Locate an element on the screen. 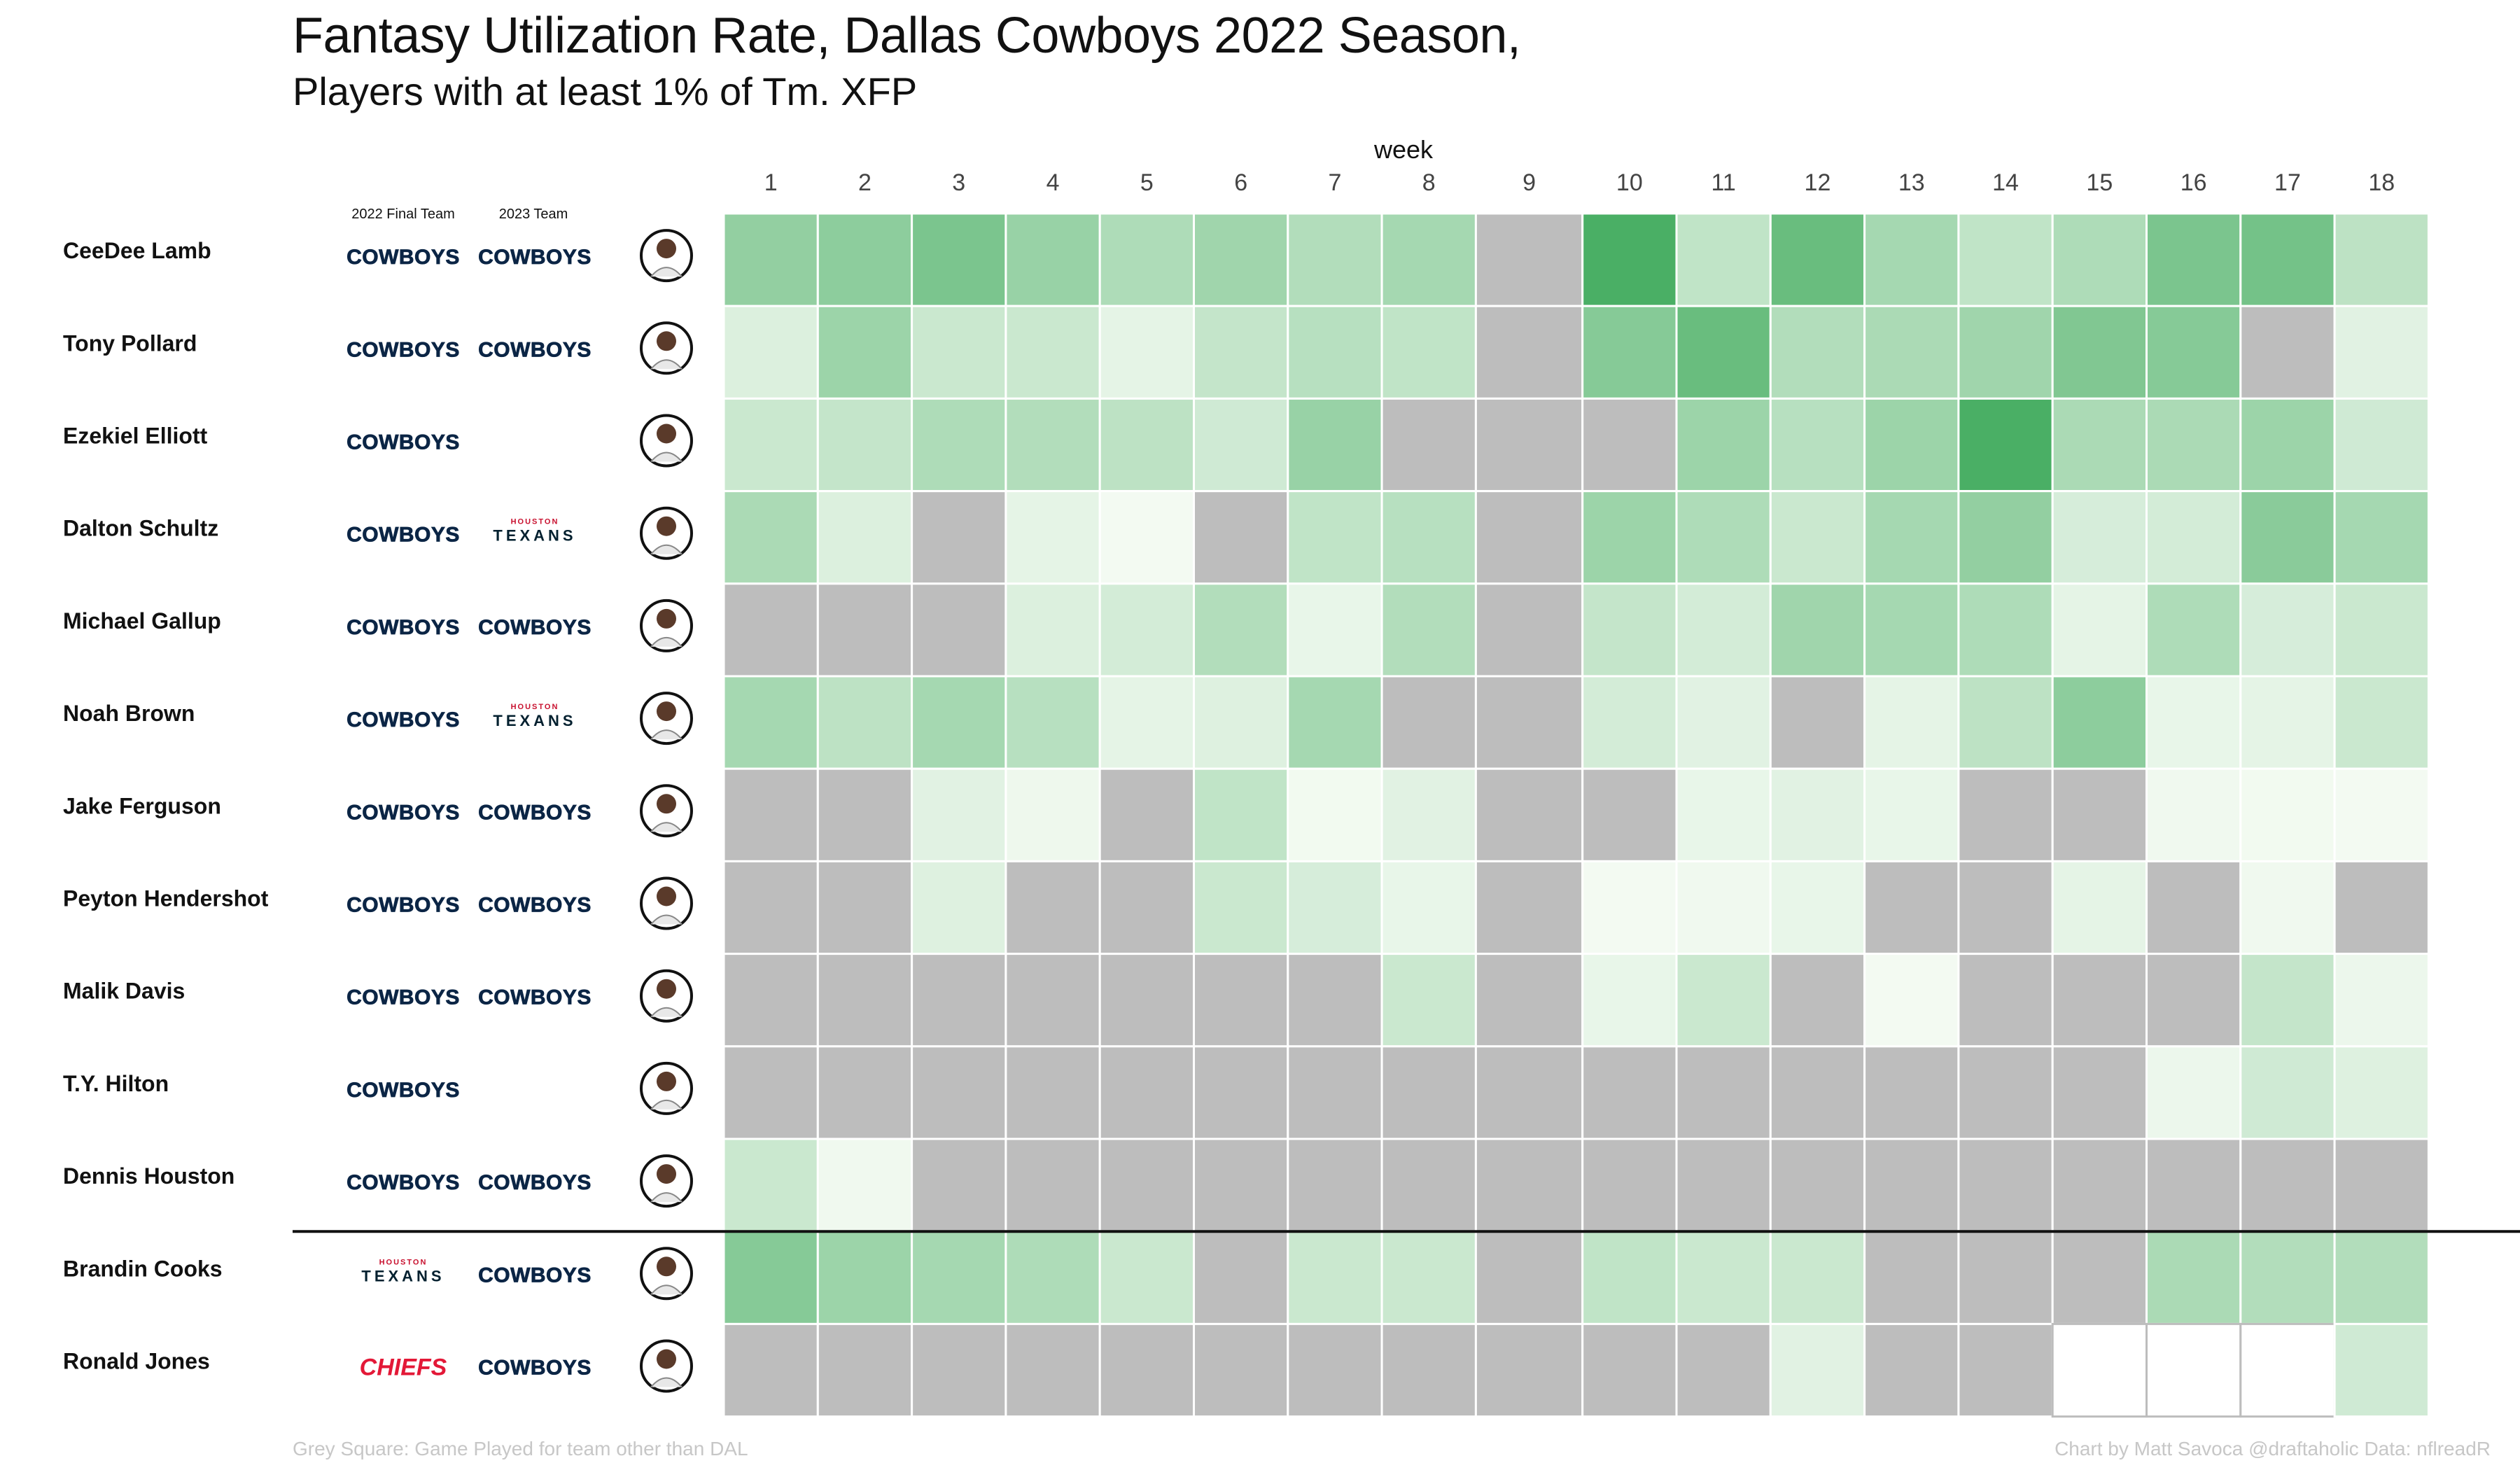  player-row-peyton-hendershot: Peyton Hendershot COWBOYS COWBOYS is located at coordinates (378, 903).